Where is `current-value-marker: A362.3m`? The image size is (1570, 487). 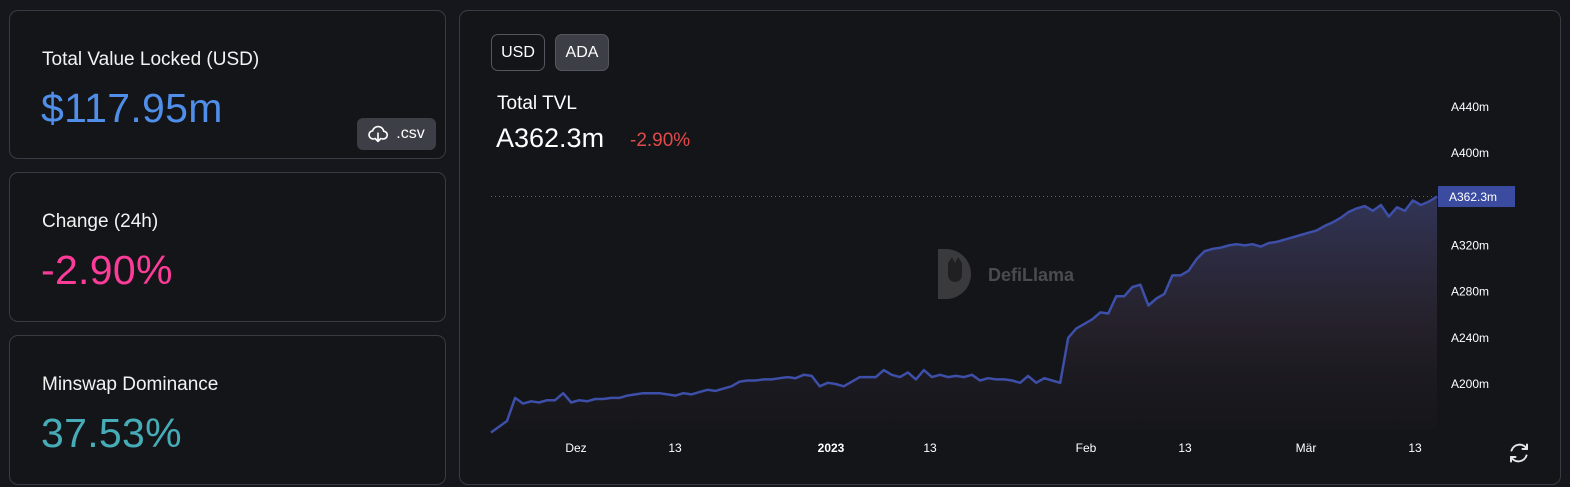 current-value-marker: A362.3m is located at coordinates (1476, 197).